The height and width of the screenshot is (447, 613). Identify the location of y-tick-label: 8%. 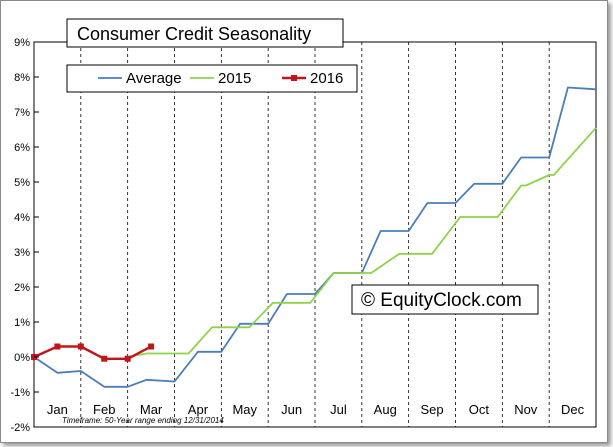
(22, 78).